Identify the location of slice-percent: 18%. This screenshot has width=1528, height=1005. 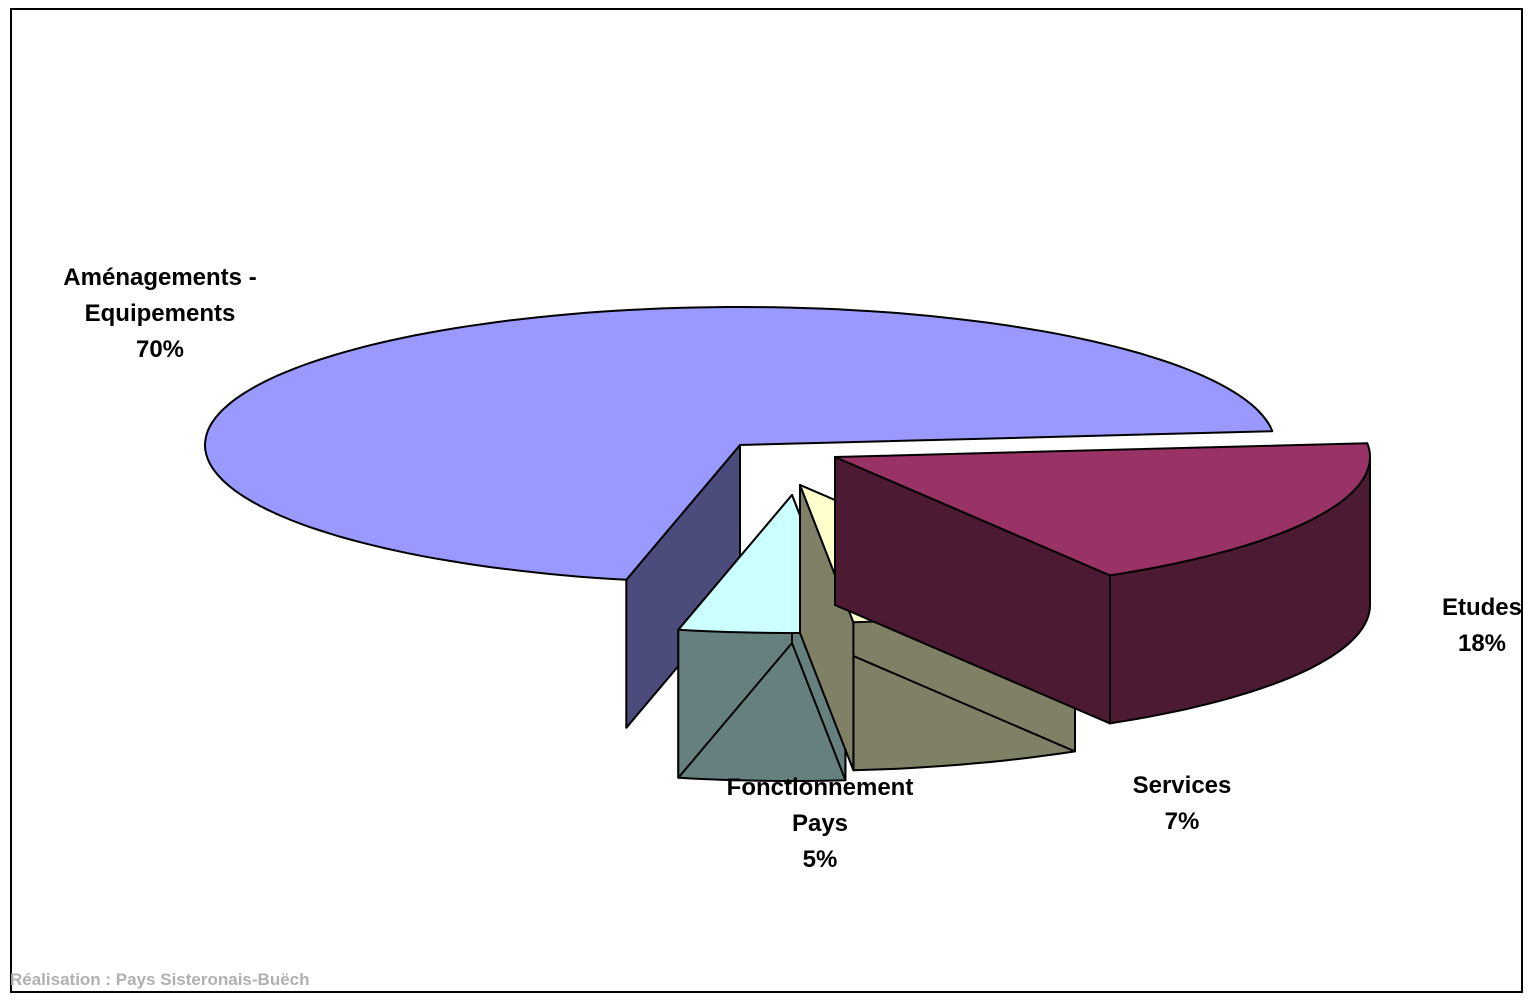
(1482, 643).